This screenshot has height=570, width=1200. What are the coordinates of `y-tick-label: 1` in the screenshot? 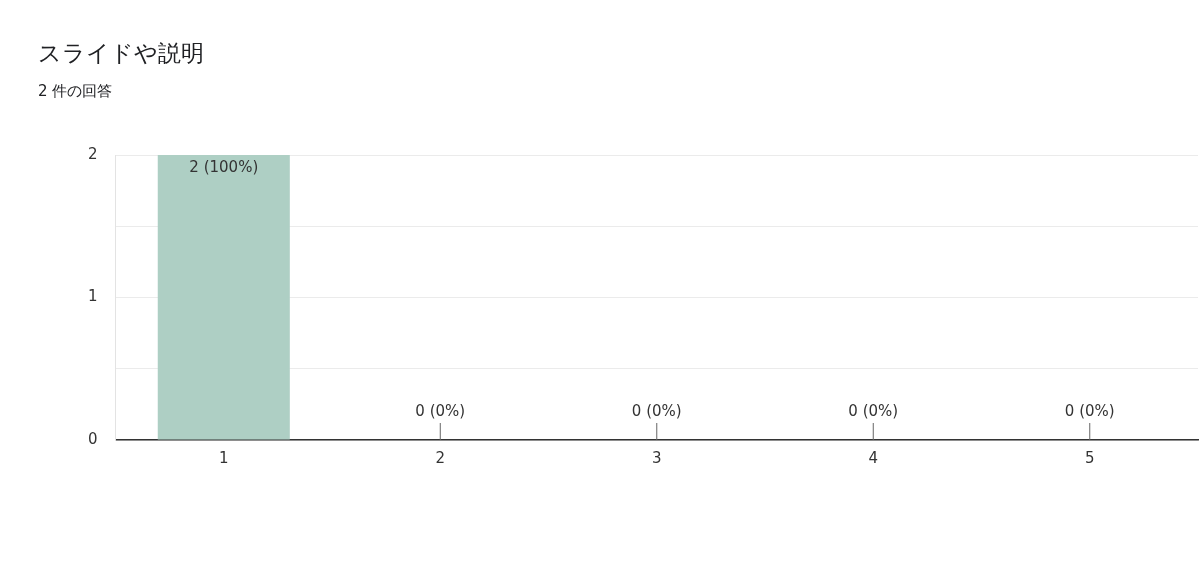 It's located at (93, 296).